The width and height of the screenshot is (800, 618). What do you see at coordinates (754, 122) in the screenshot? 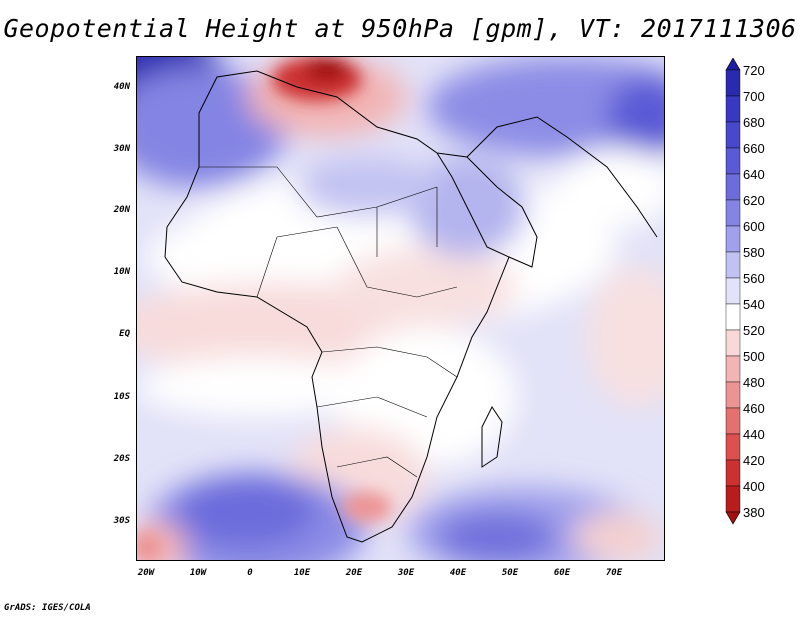
I see `colorbar-label: 680` at bounding box center [754, 122].